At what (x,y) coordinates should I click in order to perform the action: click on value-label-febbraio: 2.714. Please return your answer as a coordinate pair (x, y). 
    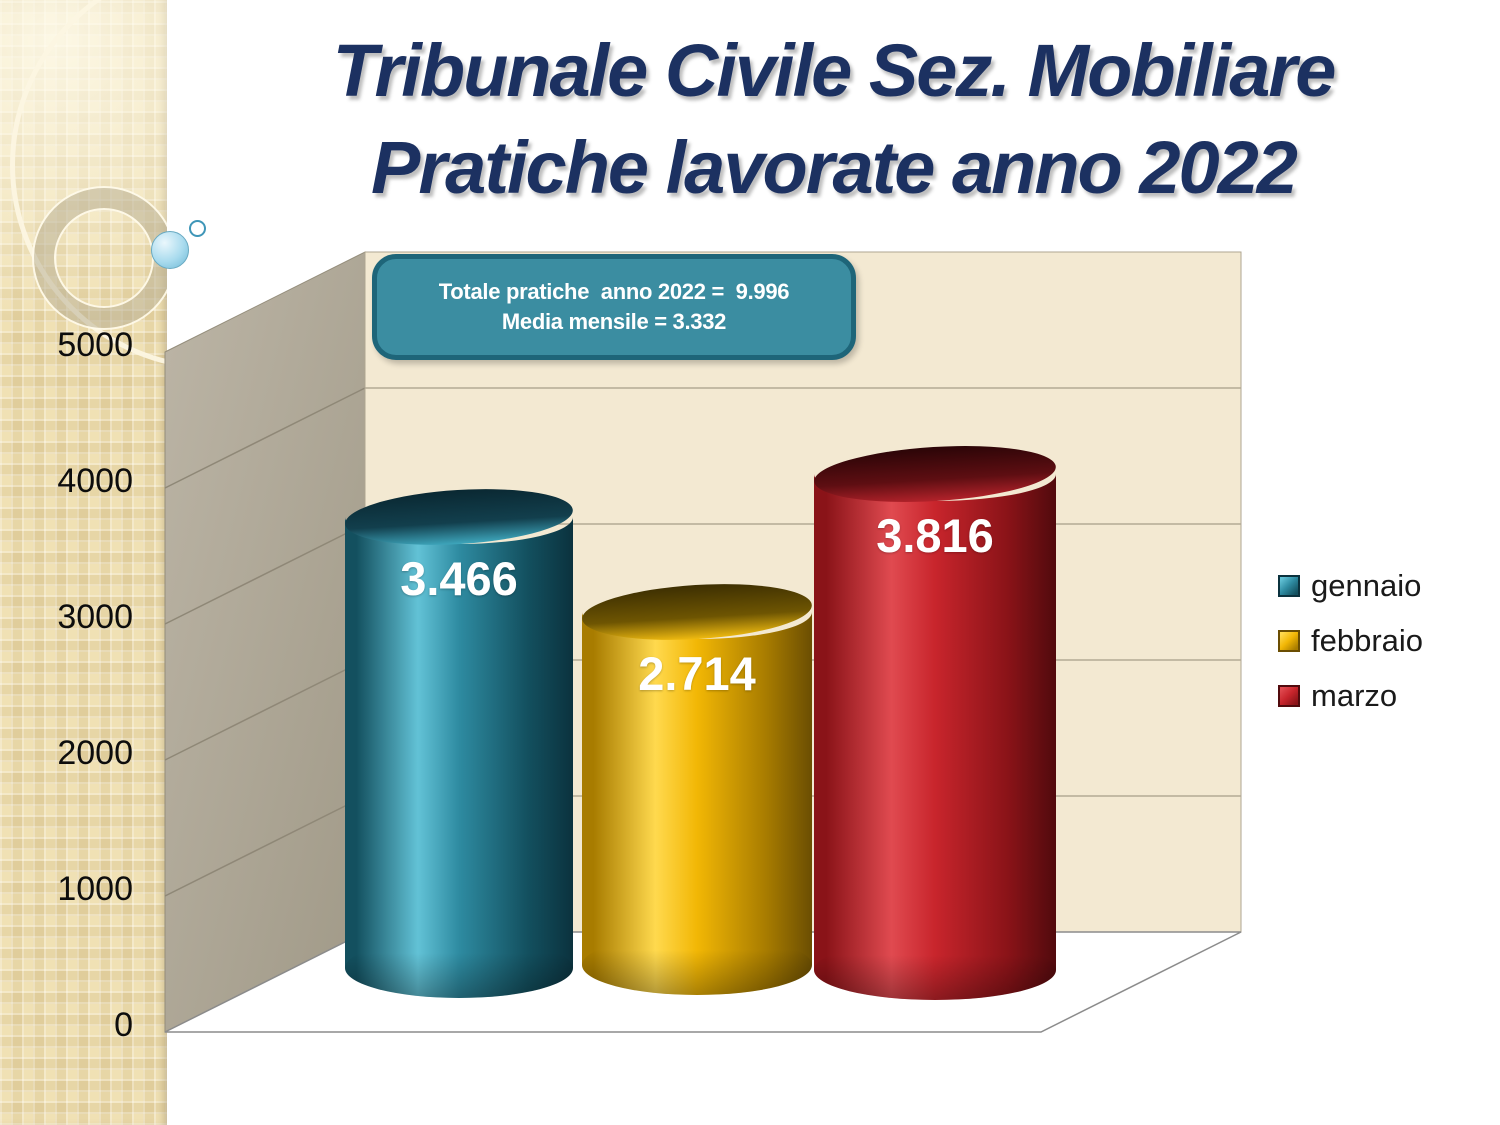
    Looking at the image, I should click on (697, 673).